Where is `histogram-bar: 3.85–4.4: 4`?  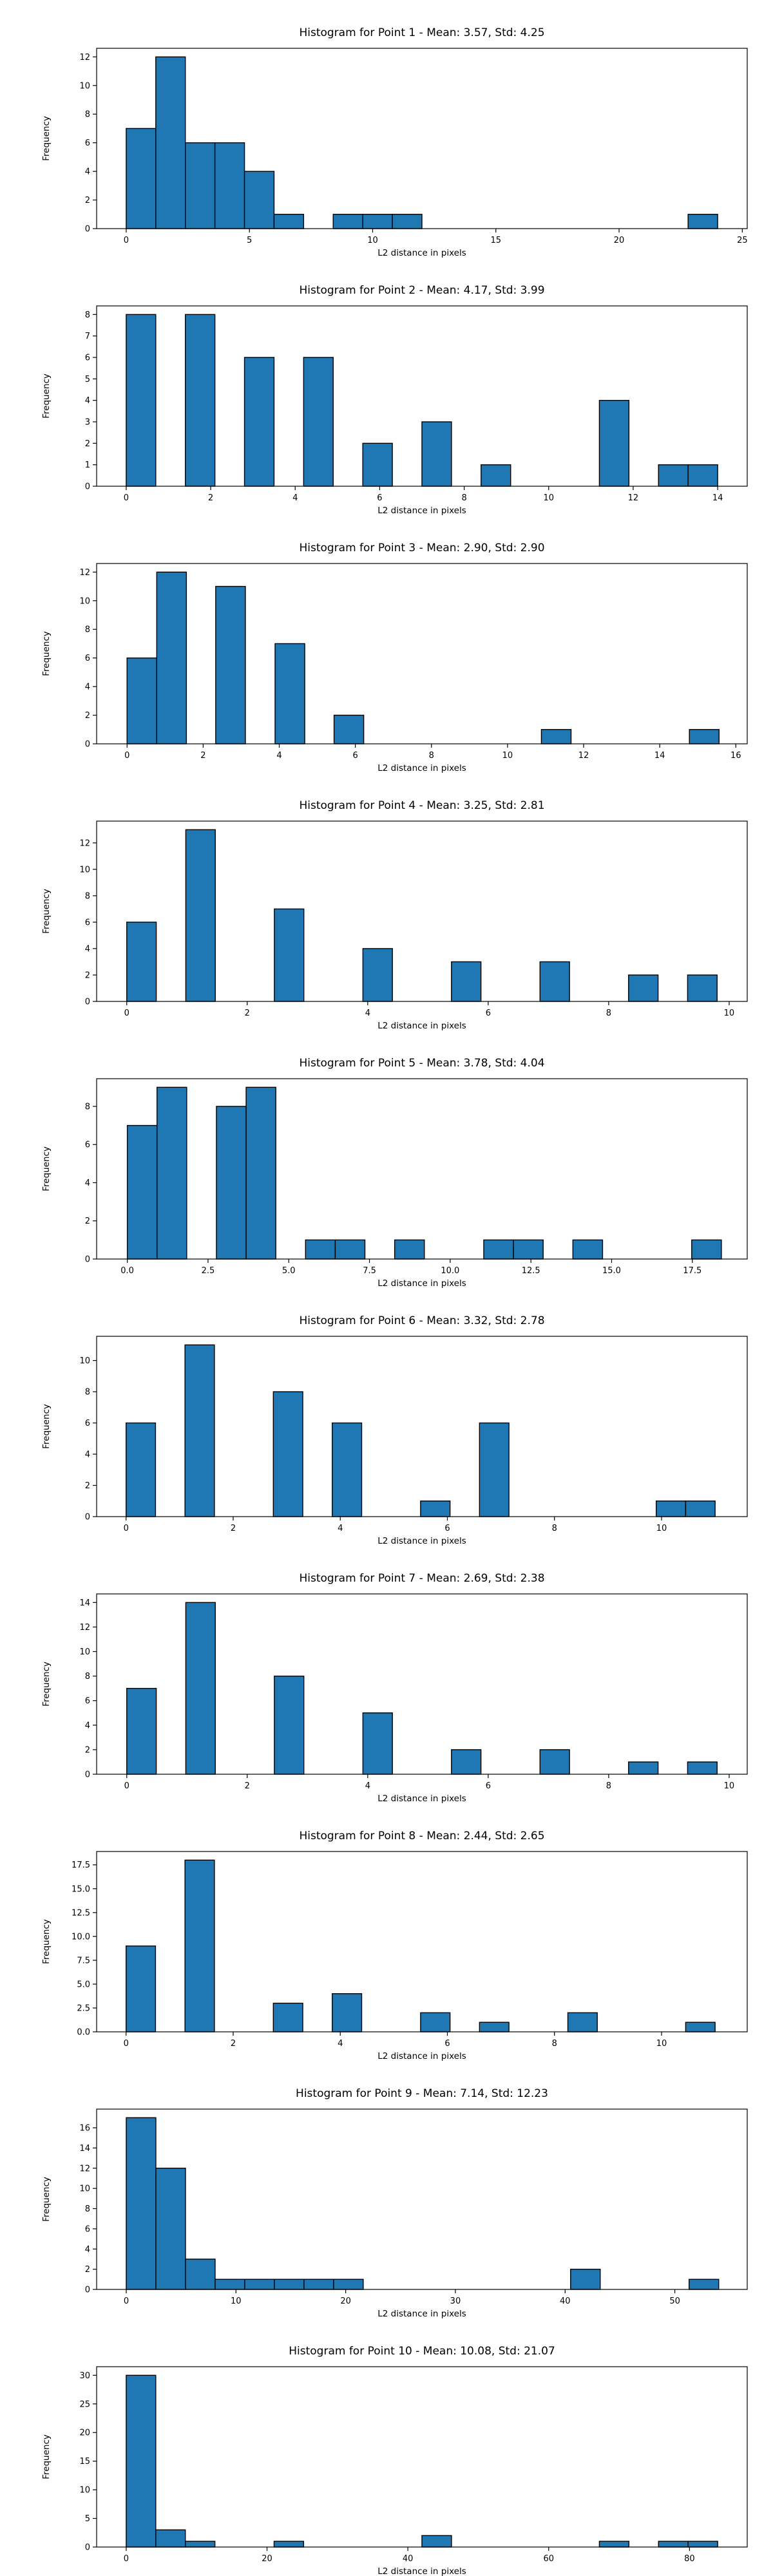 histogram-bar: 3.85–4.4: 4 is located at coordinates (347, 2012).